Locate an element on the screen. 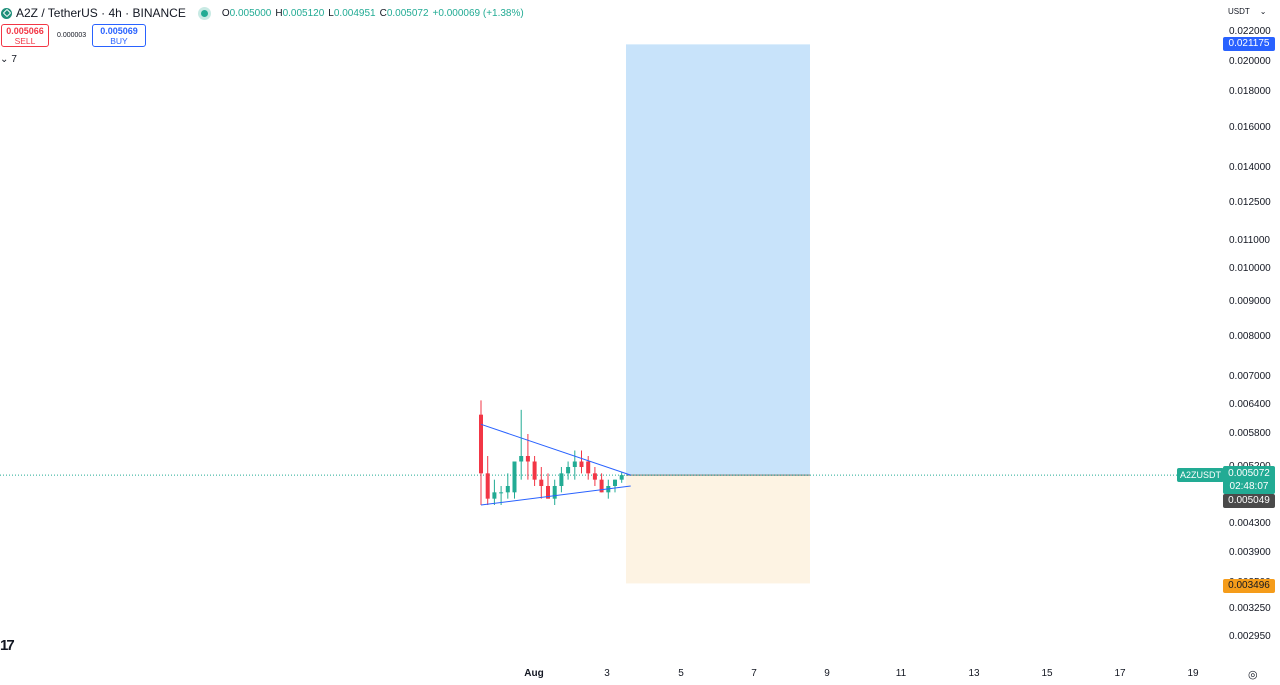  target-price-badge: 0.021175 is located at coordinates (1249, 44).